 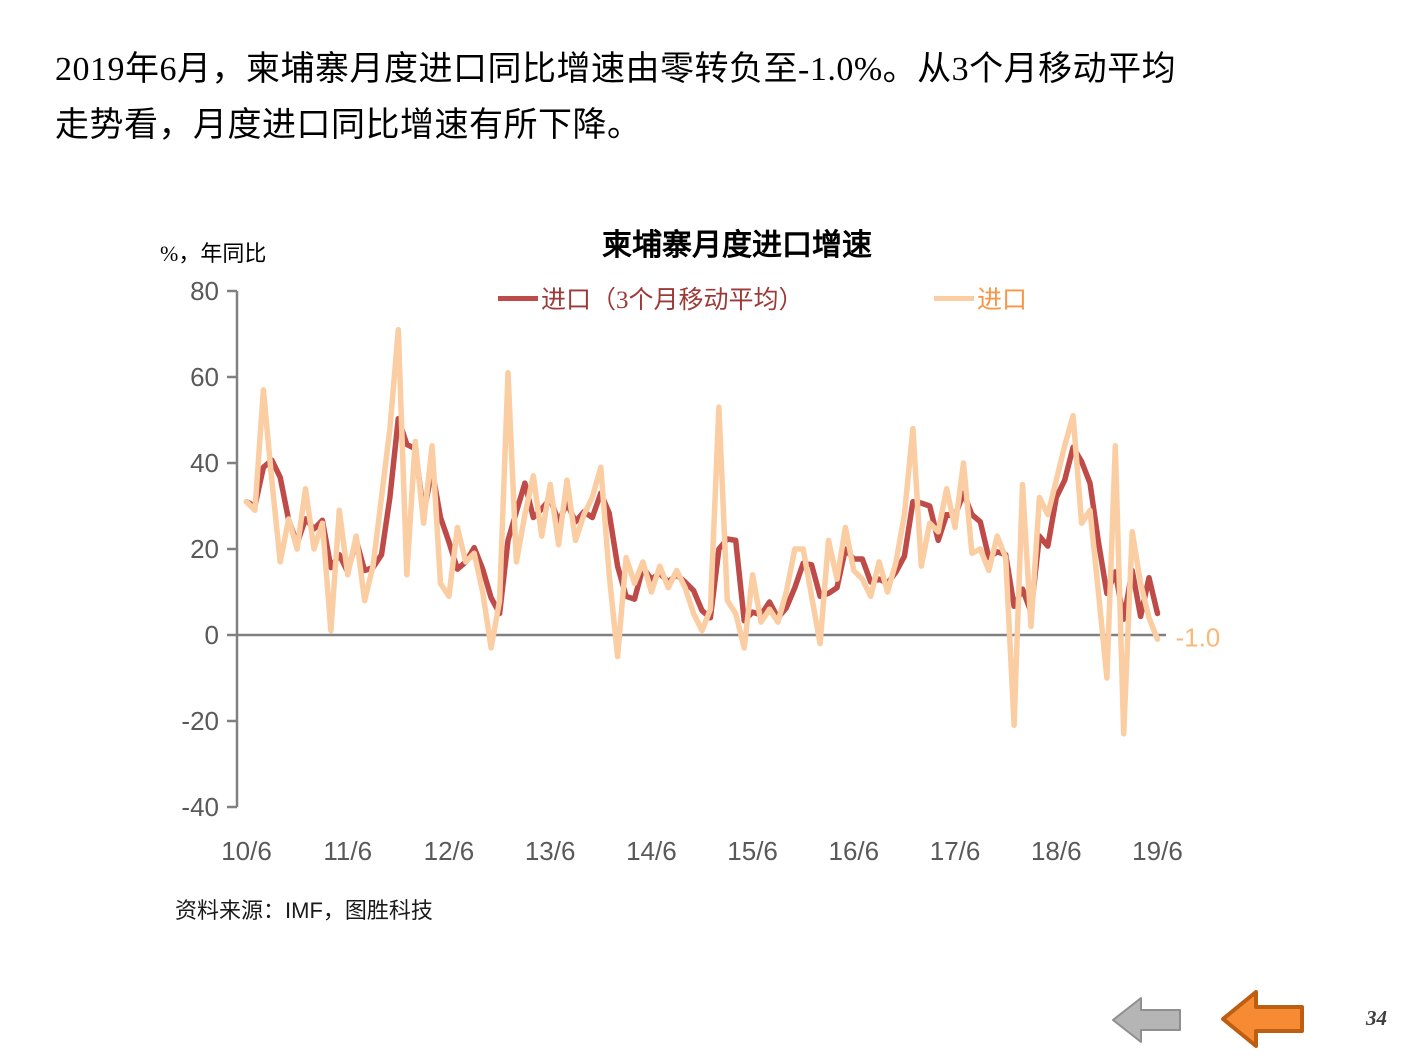 I want to click on x-tick-label: 19/6, so click(x=1157, y=851).